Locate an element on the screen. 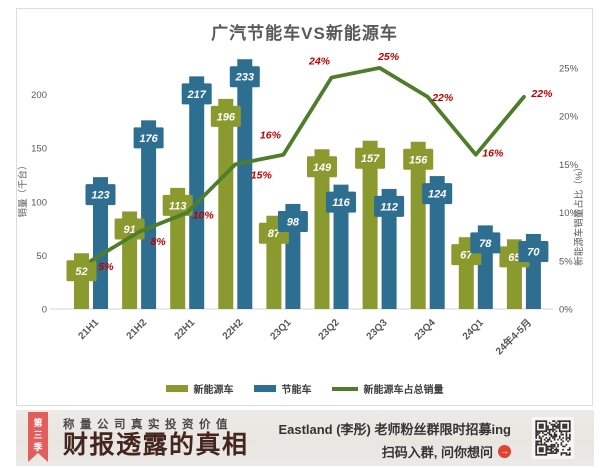 The image size is (600, 468). energy-saving-swatch-icon is located at coordinates (264, 388).